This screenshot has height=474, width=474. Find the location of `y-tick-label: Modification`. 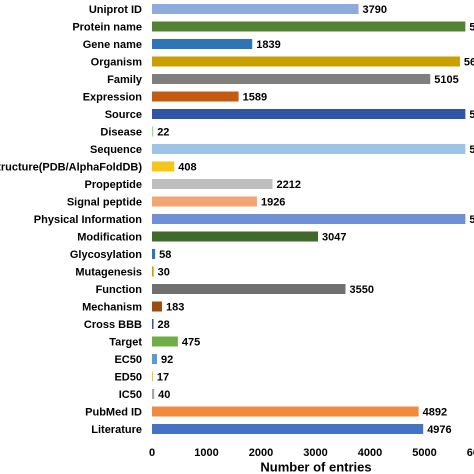

y-tick-label: Modification is located at coordinates (109, 237).